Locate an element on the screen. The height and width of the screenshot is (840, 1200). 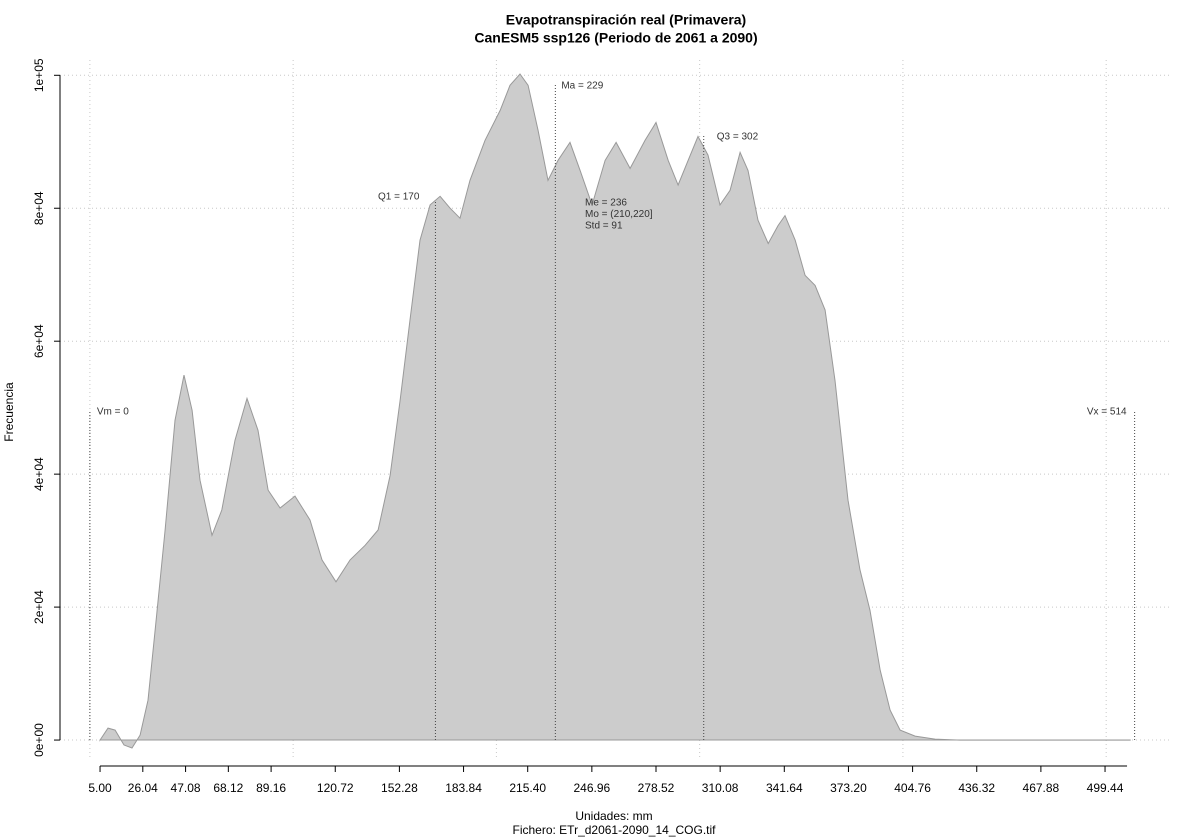
marker-label: Q1 = 170 is located at coordinates (399, 197).